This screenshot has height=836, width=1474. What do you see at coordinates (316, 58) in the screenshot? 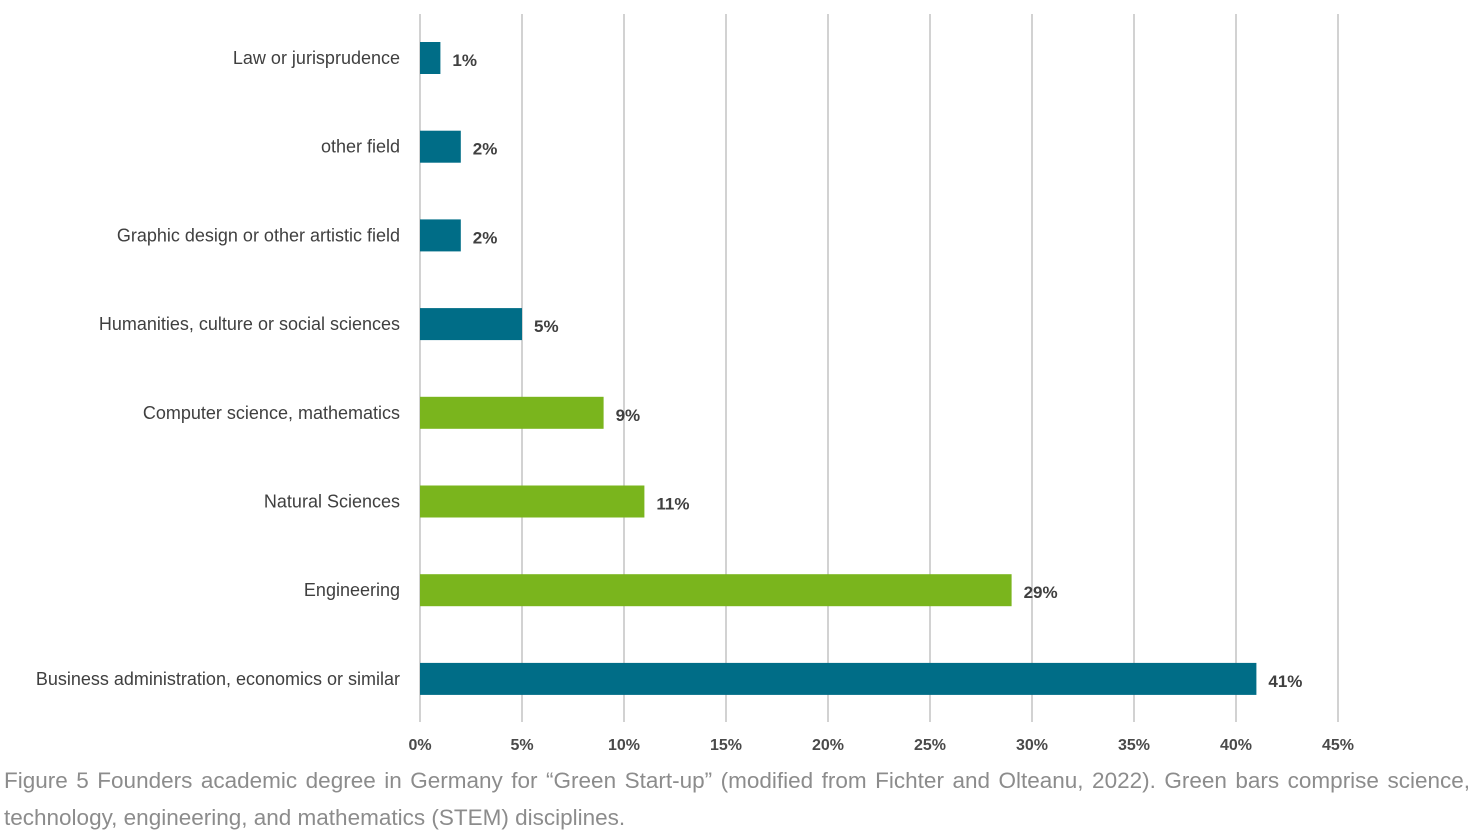
I see `category-label: Law or jurisprudence` at bounding box center [316, 58].